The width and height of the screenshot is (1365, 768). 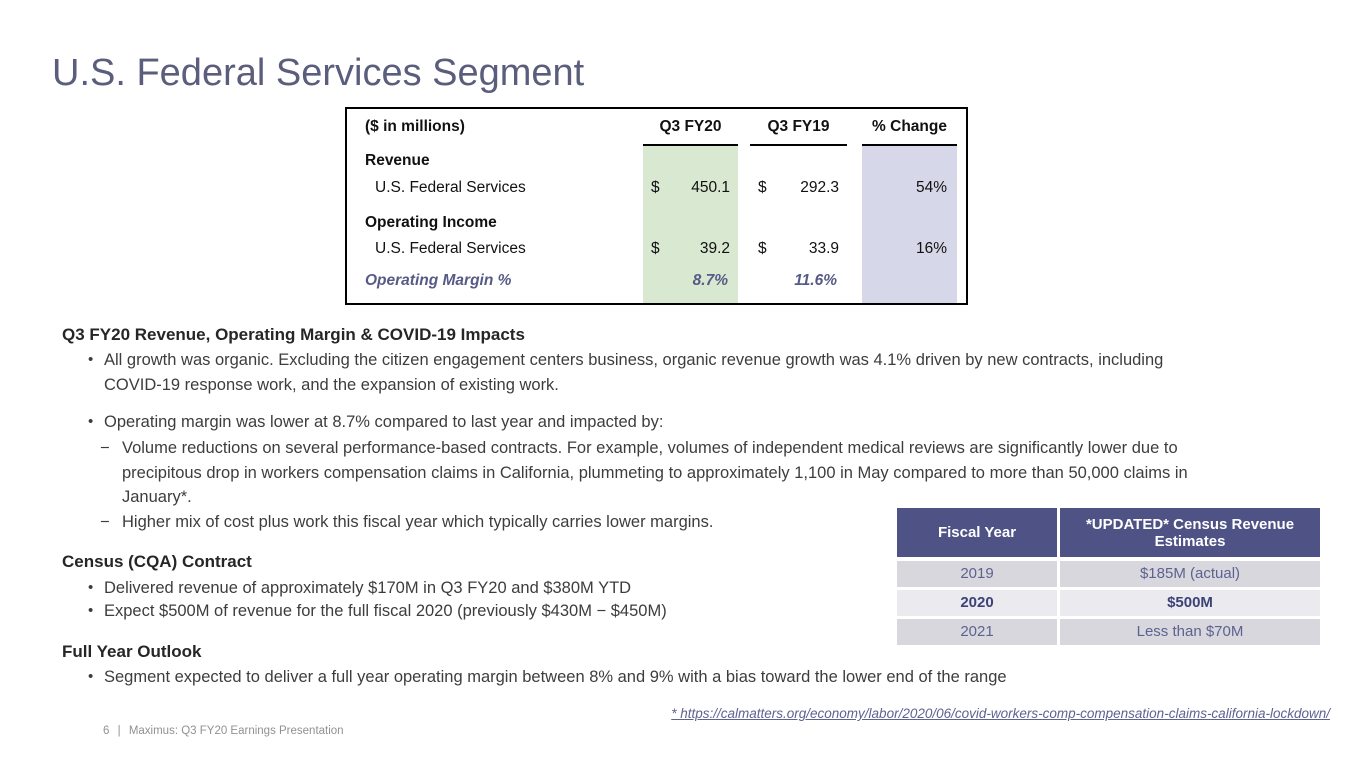 I want to click on revenue-fy20-value: 450.1, so click(x=710, y=187).